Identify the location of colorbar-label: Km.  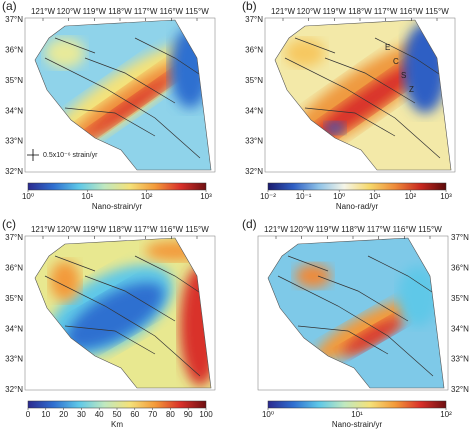
(117, 424).